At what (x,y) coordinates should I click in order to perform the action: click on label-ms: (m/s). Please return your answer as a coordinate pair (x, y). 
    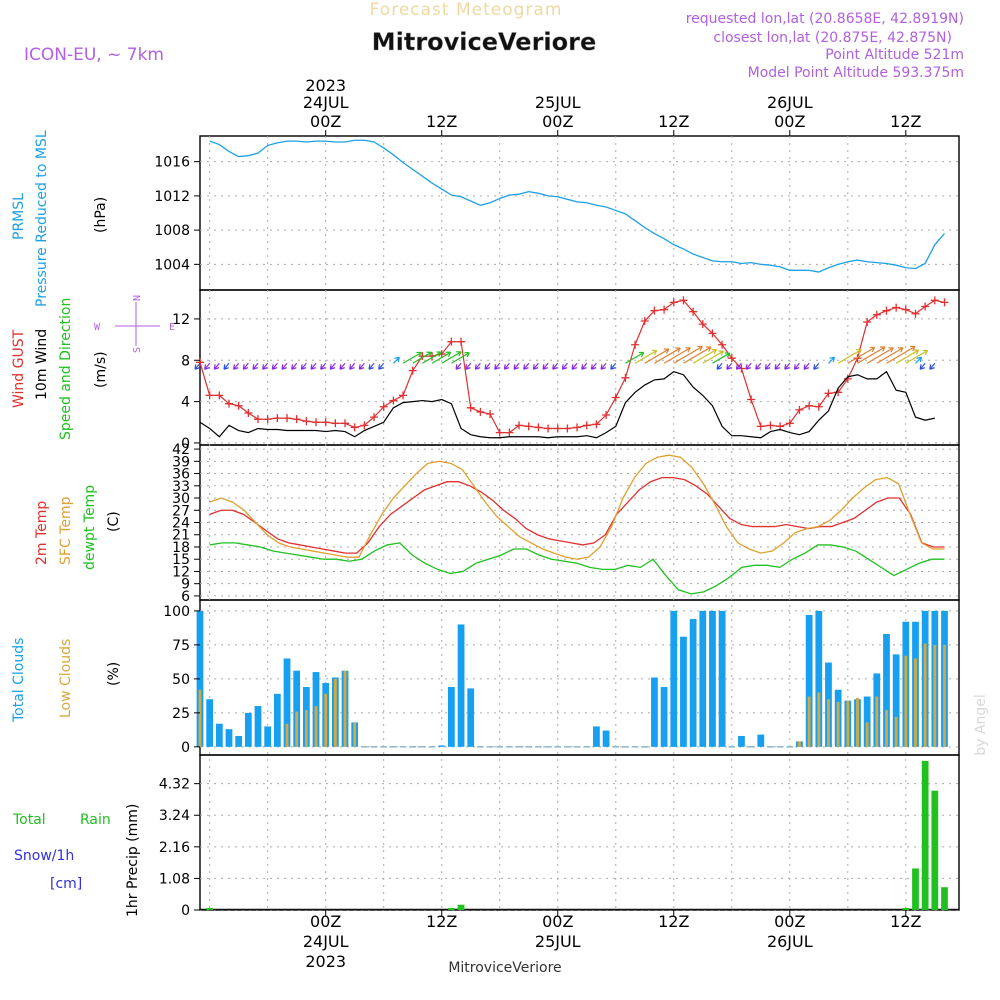
    Looking at the image, I should click on (101, 369).